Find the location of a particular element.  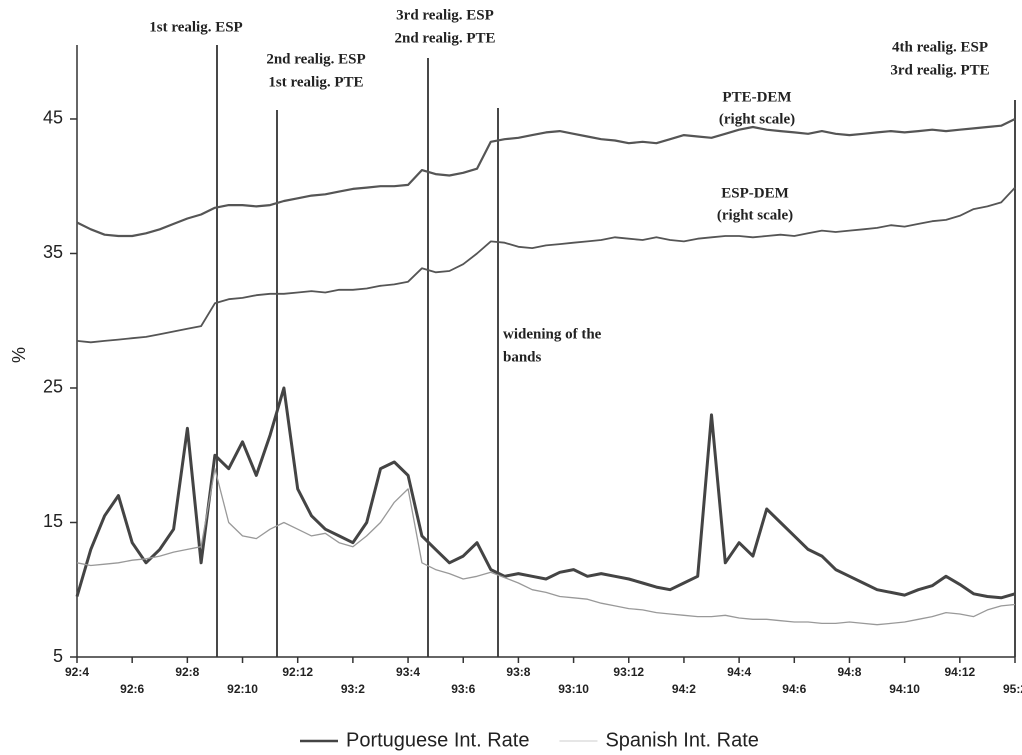

y-tick-label: 15 is located at coordinates (53, 521).